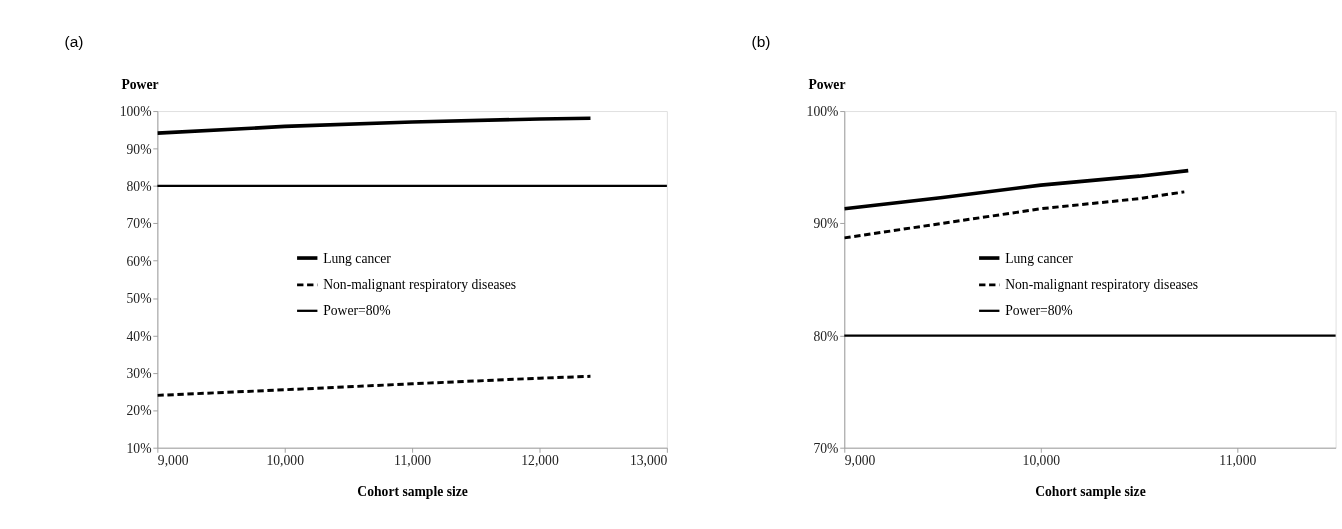 The image size is (1342, 529). I want to click on x-tick-label: 12,000, so click(540, 461).